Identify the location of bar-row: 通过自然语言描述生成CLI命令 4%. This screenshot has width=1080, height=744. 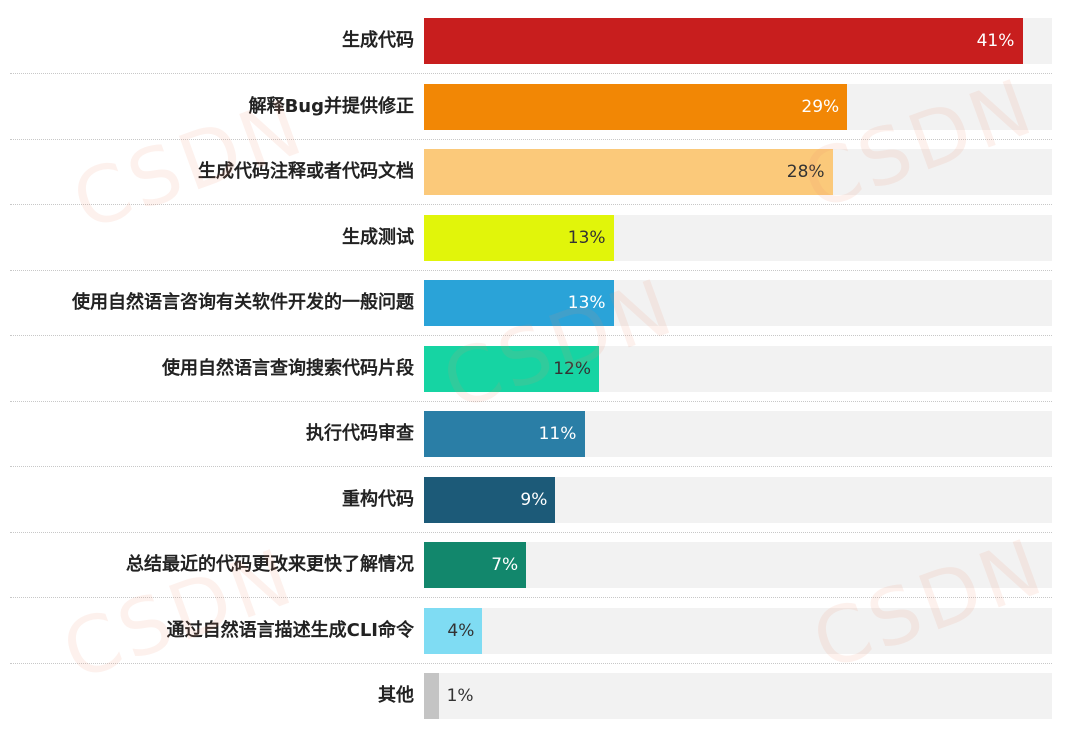
(540, 631).